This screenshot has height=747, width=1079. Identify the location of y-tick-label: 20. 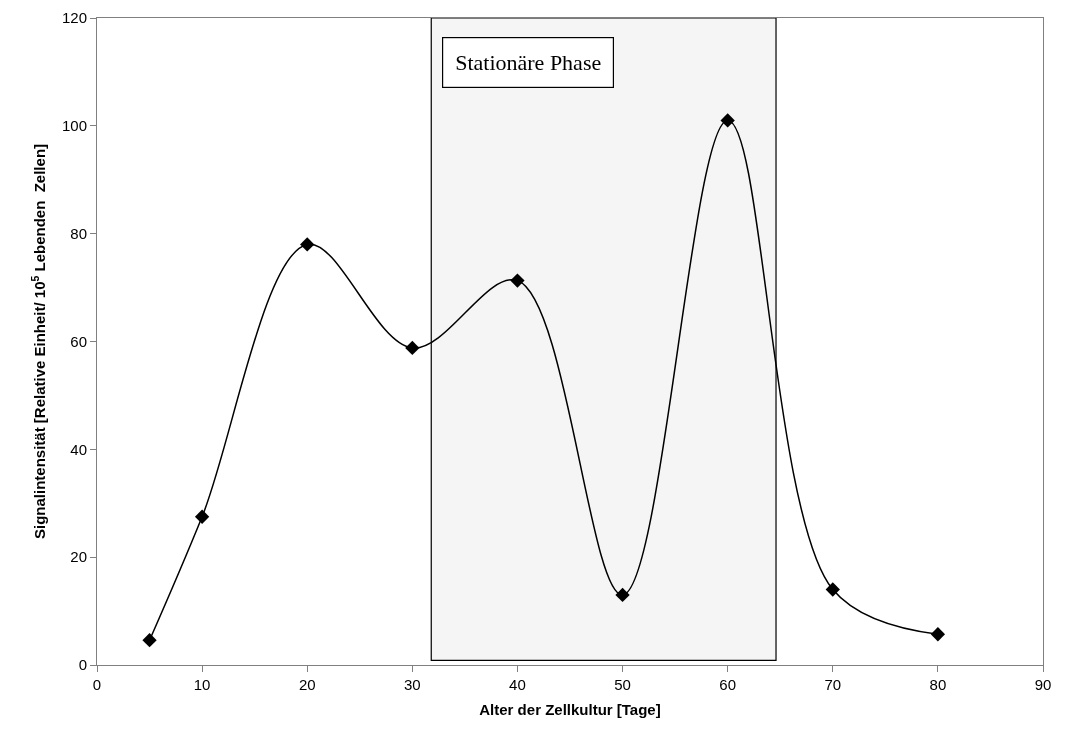
(78, 557).